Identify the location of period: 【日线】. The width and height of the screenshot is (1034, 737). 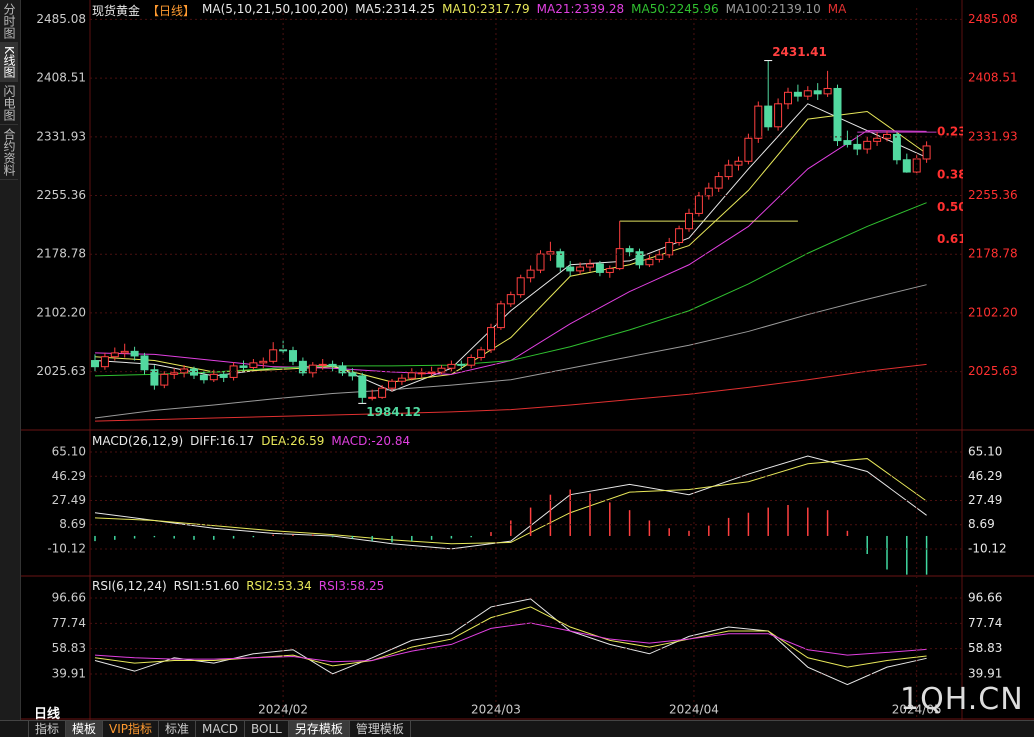
(171, 11).